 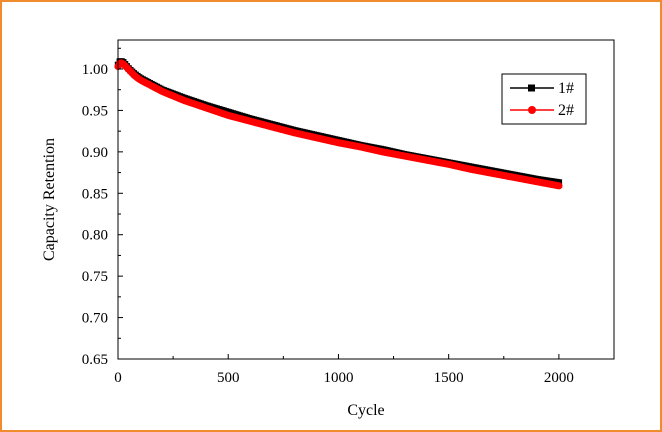 What do you see at coordinates (365, 410) in the screenshot?
I see `x-axis-title: Cycle` at bounding box center [365, 410].